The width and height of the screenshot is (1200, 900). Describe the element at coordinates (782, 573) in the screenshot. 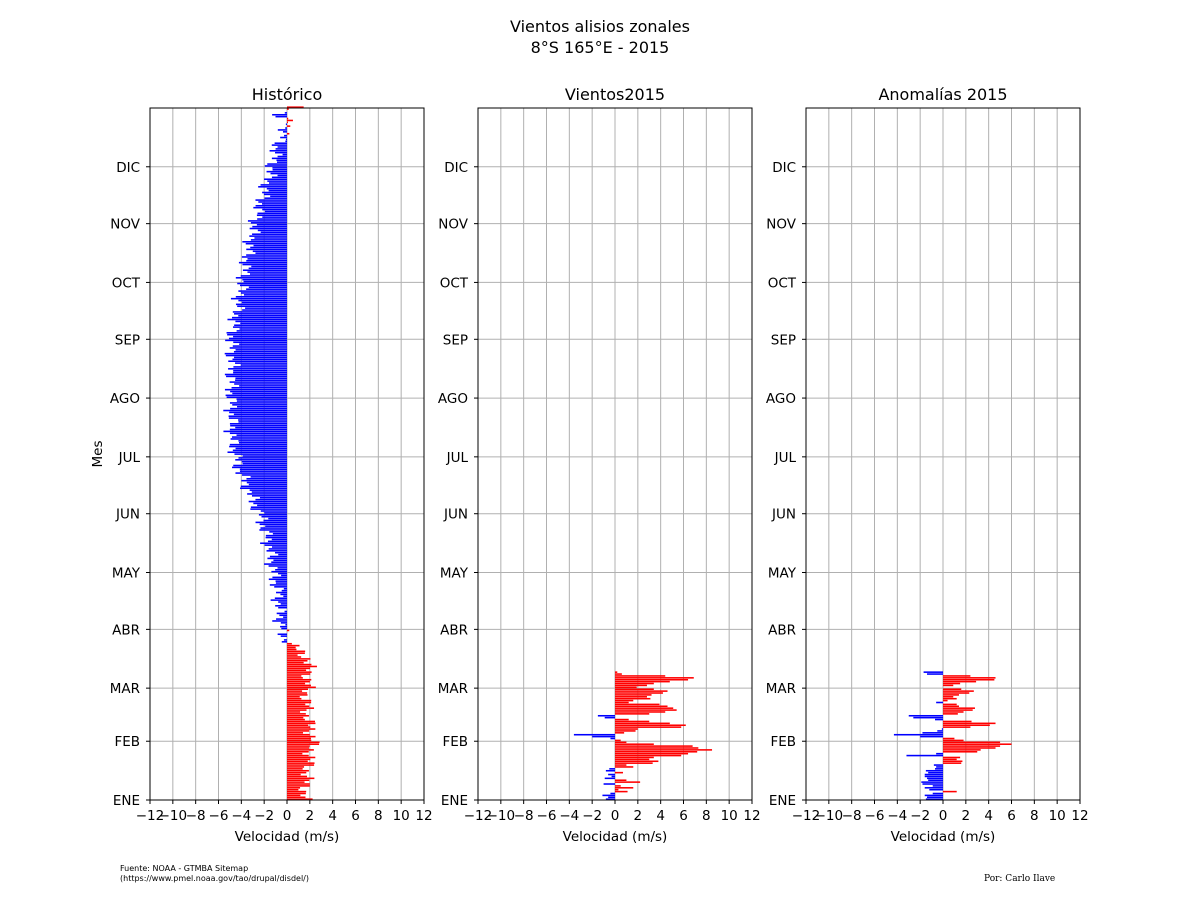

I see `y-tick-label: MAY` at that location.